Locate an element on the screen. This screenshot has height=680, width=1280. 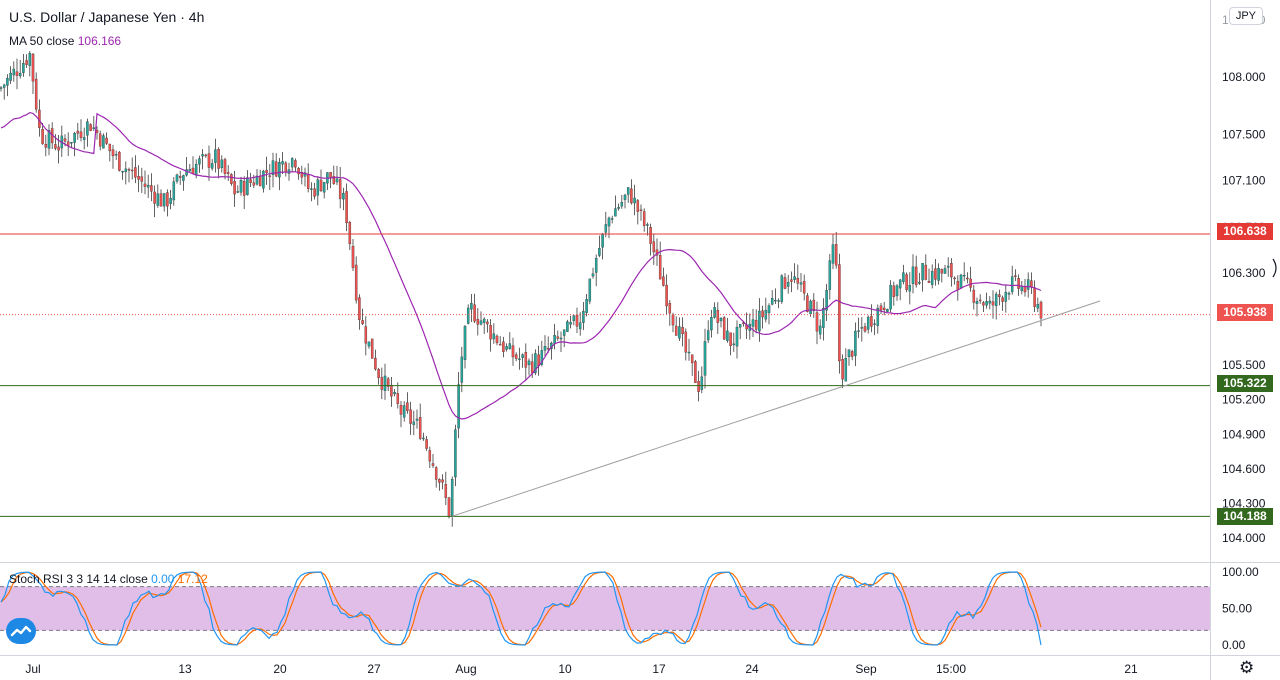
time-tick-label: 15:00 is located at coordinates (951, 669).